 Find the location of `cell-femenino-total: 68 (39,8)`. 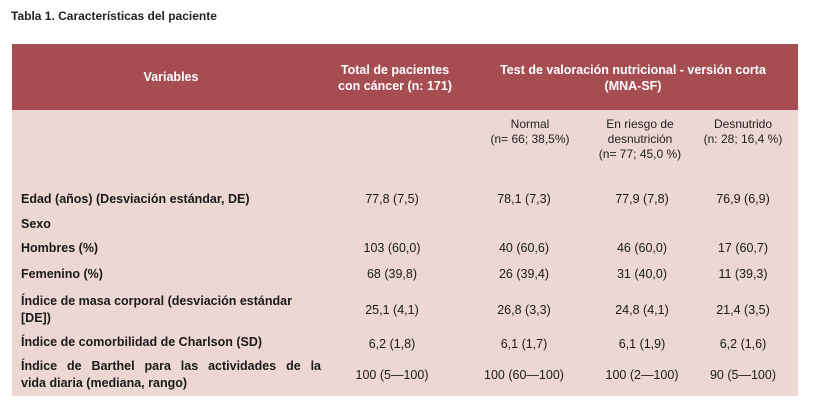

cell-femenino-total: 68 (39,8) is located at coordinates (392, 274).